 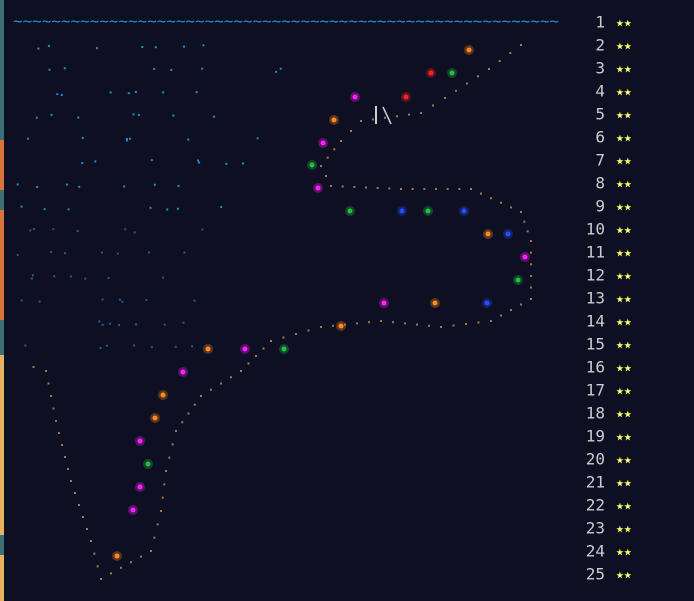 What do you see at coordinates (613, 91) in the screenshot?
I see `day-row: 4 ★★` at bounding box center [613, 91].